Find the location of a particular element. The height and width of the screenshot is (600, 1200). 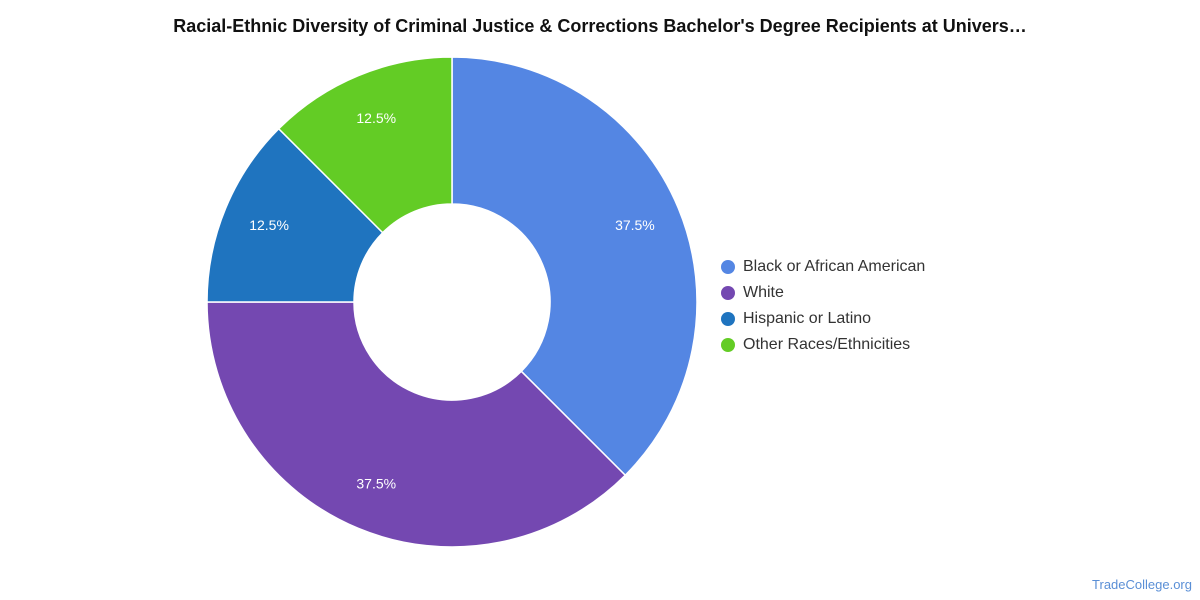

legend-item-other-races-ethnicities: Other Races/Ethnicities is located at coordinates (823, 345).